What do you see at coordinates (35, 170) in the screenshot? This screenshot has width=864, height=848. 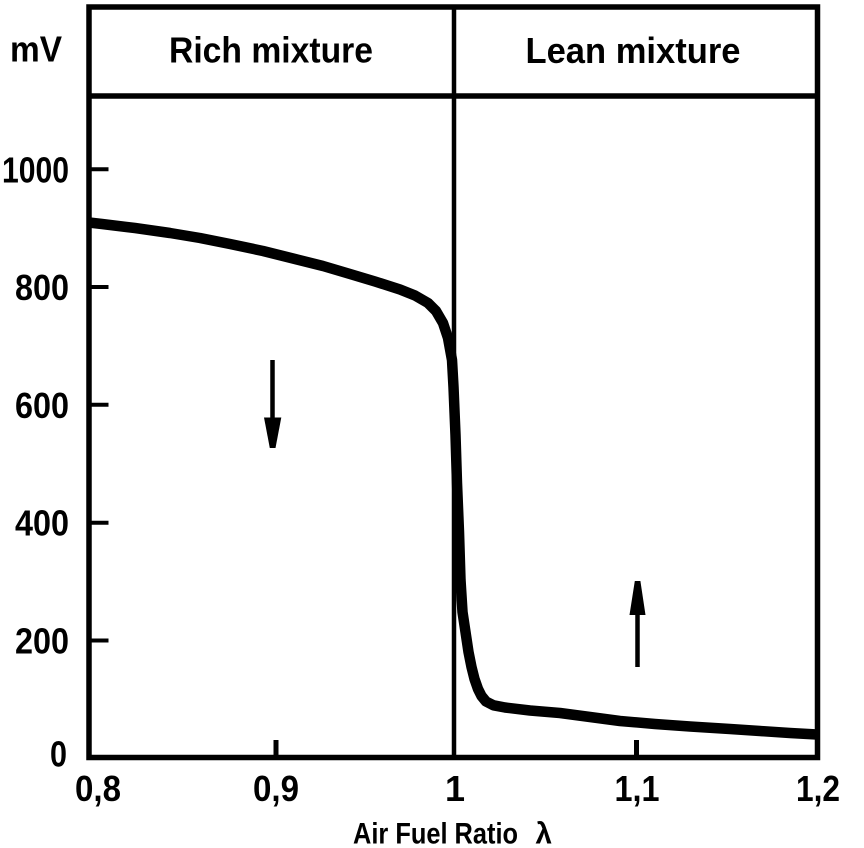 I see `svg-text: 1000` at bounding box center [35, 170].